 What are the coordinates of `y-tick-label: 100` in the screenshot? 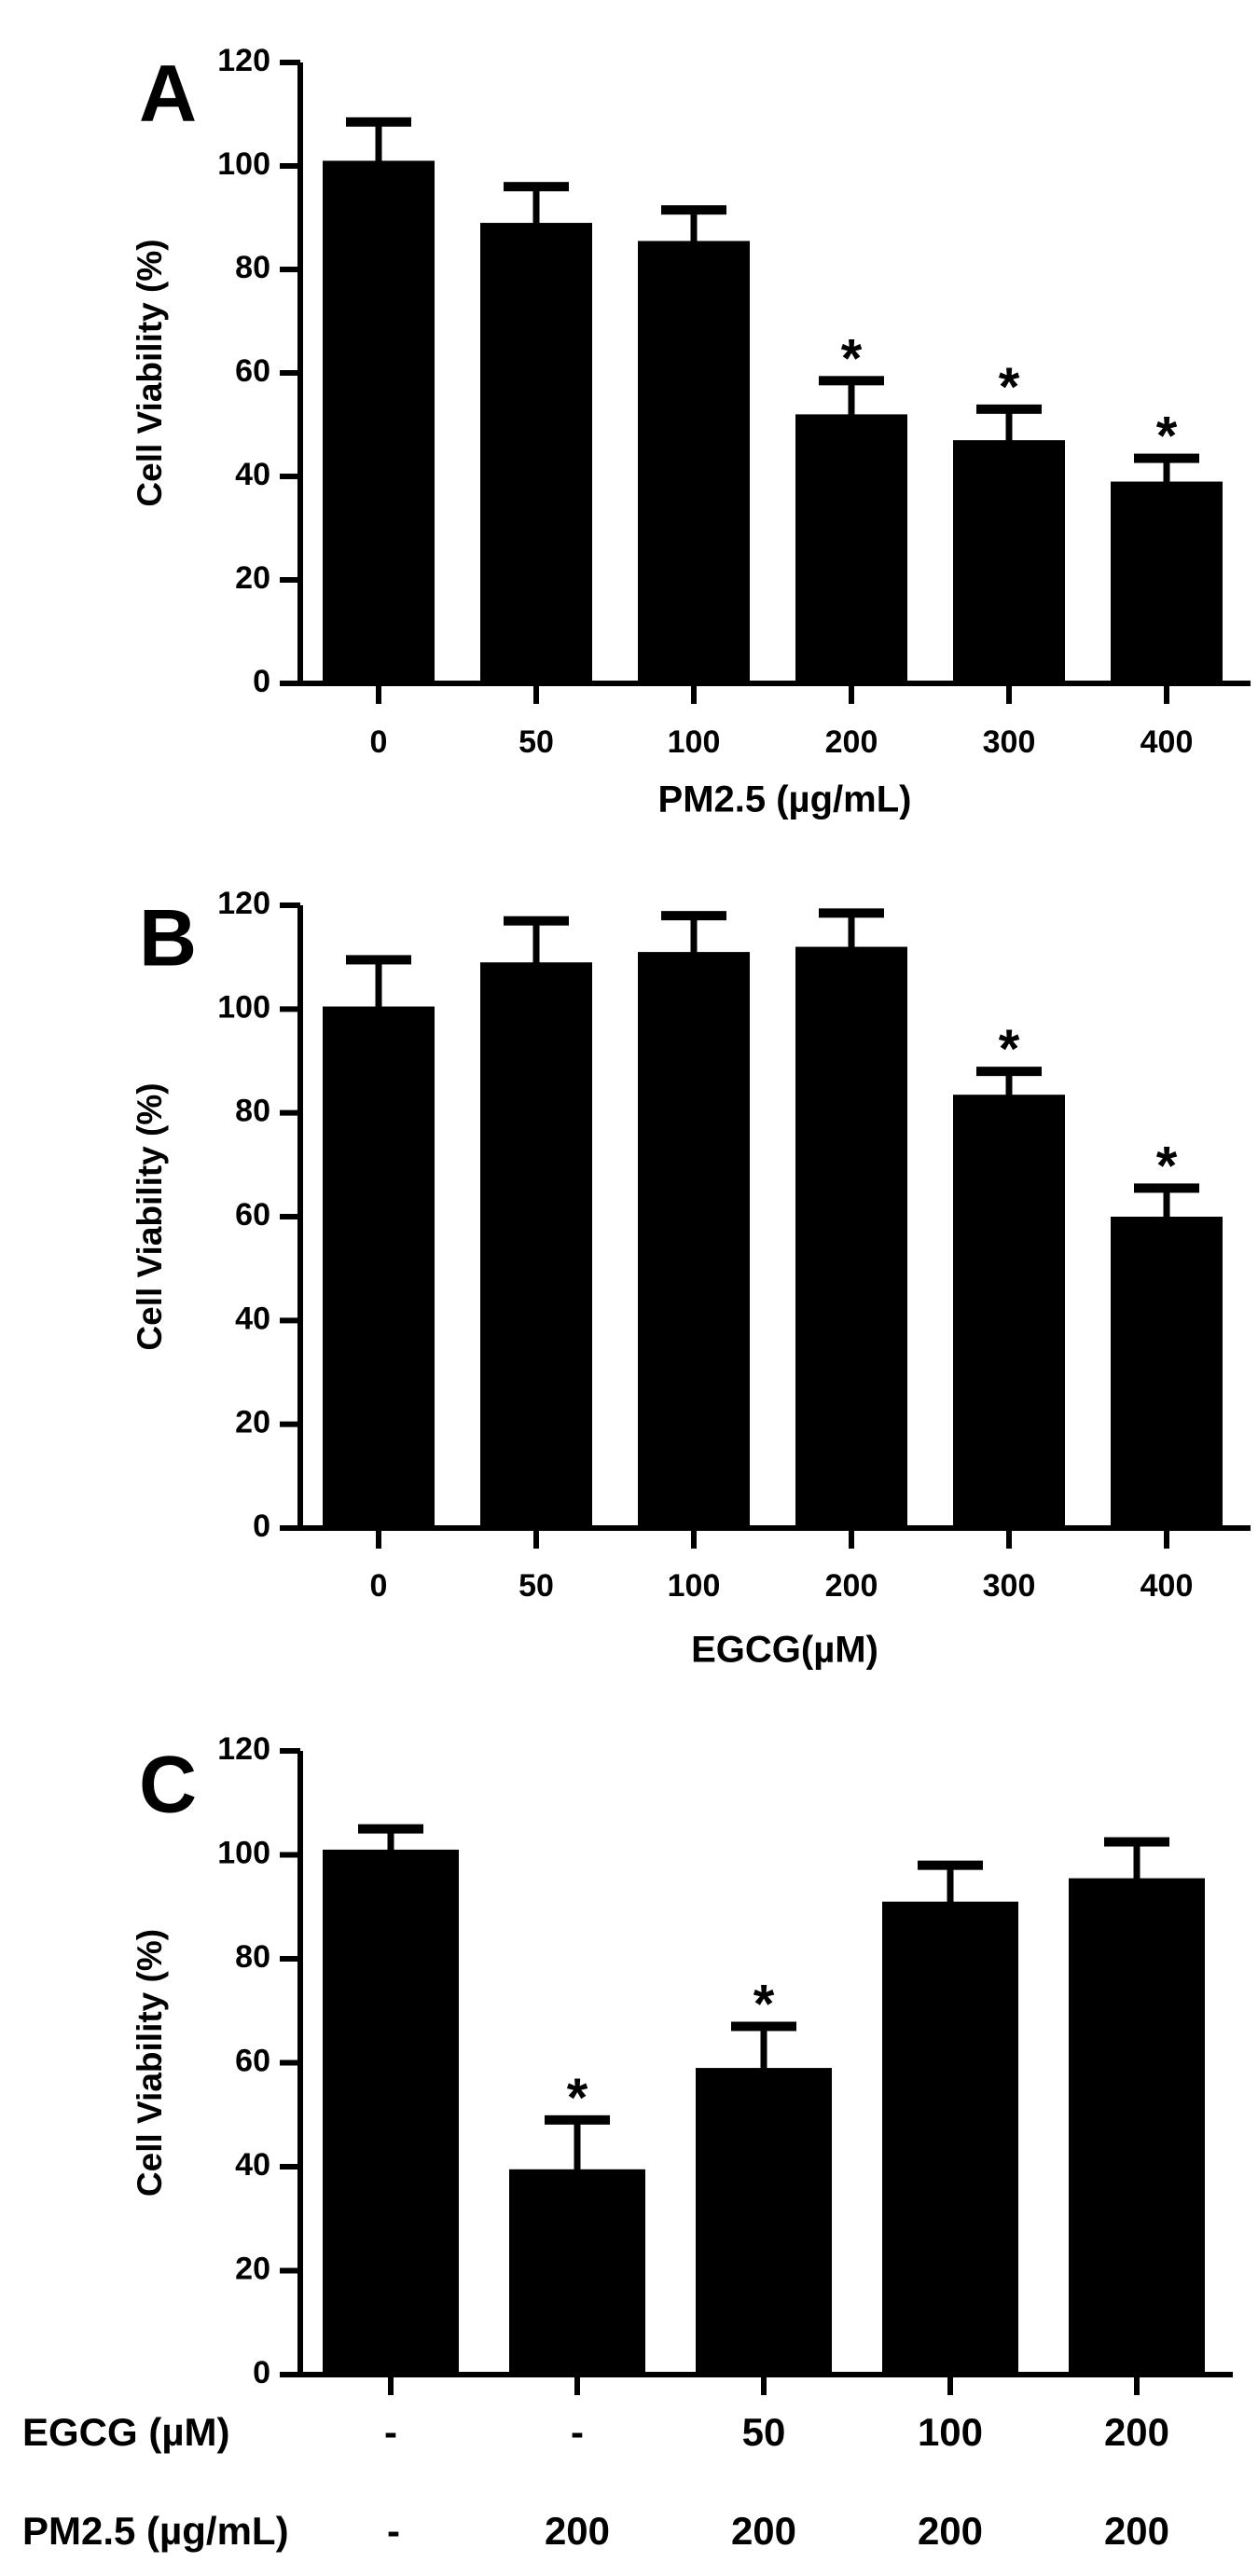 It's located at (244, 1853).